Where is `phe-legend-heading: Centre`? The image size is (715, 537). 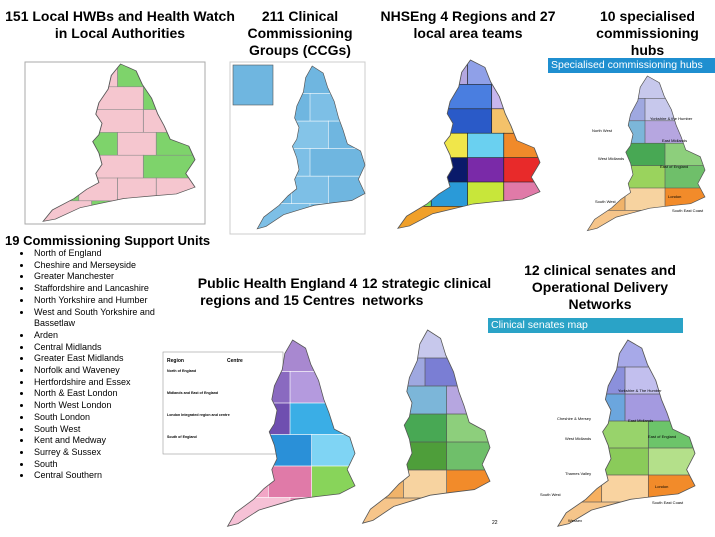
phe-legend-heading: Centre is located at coordinates (235, 361).